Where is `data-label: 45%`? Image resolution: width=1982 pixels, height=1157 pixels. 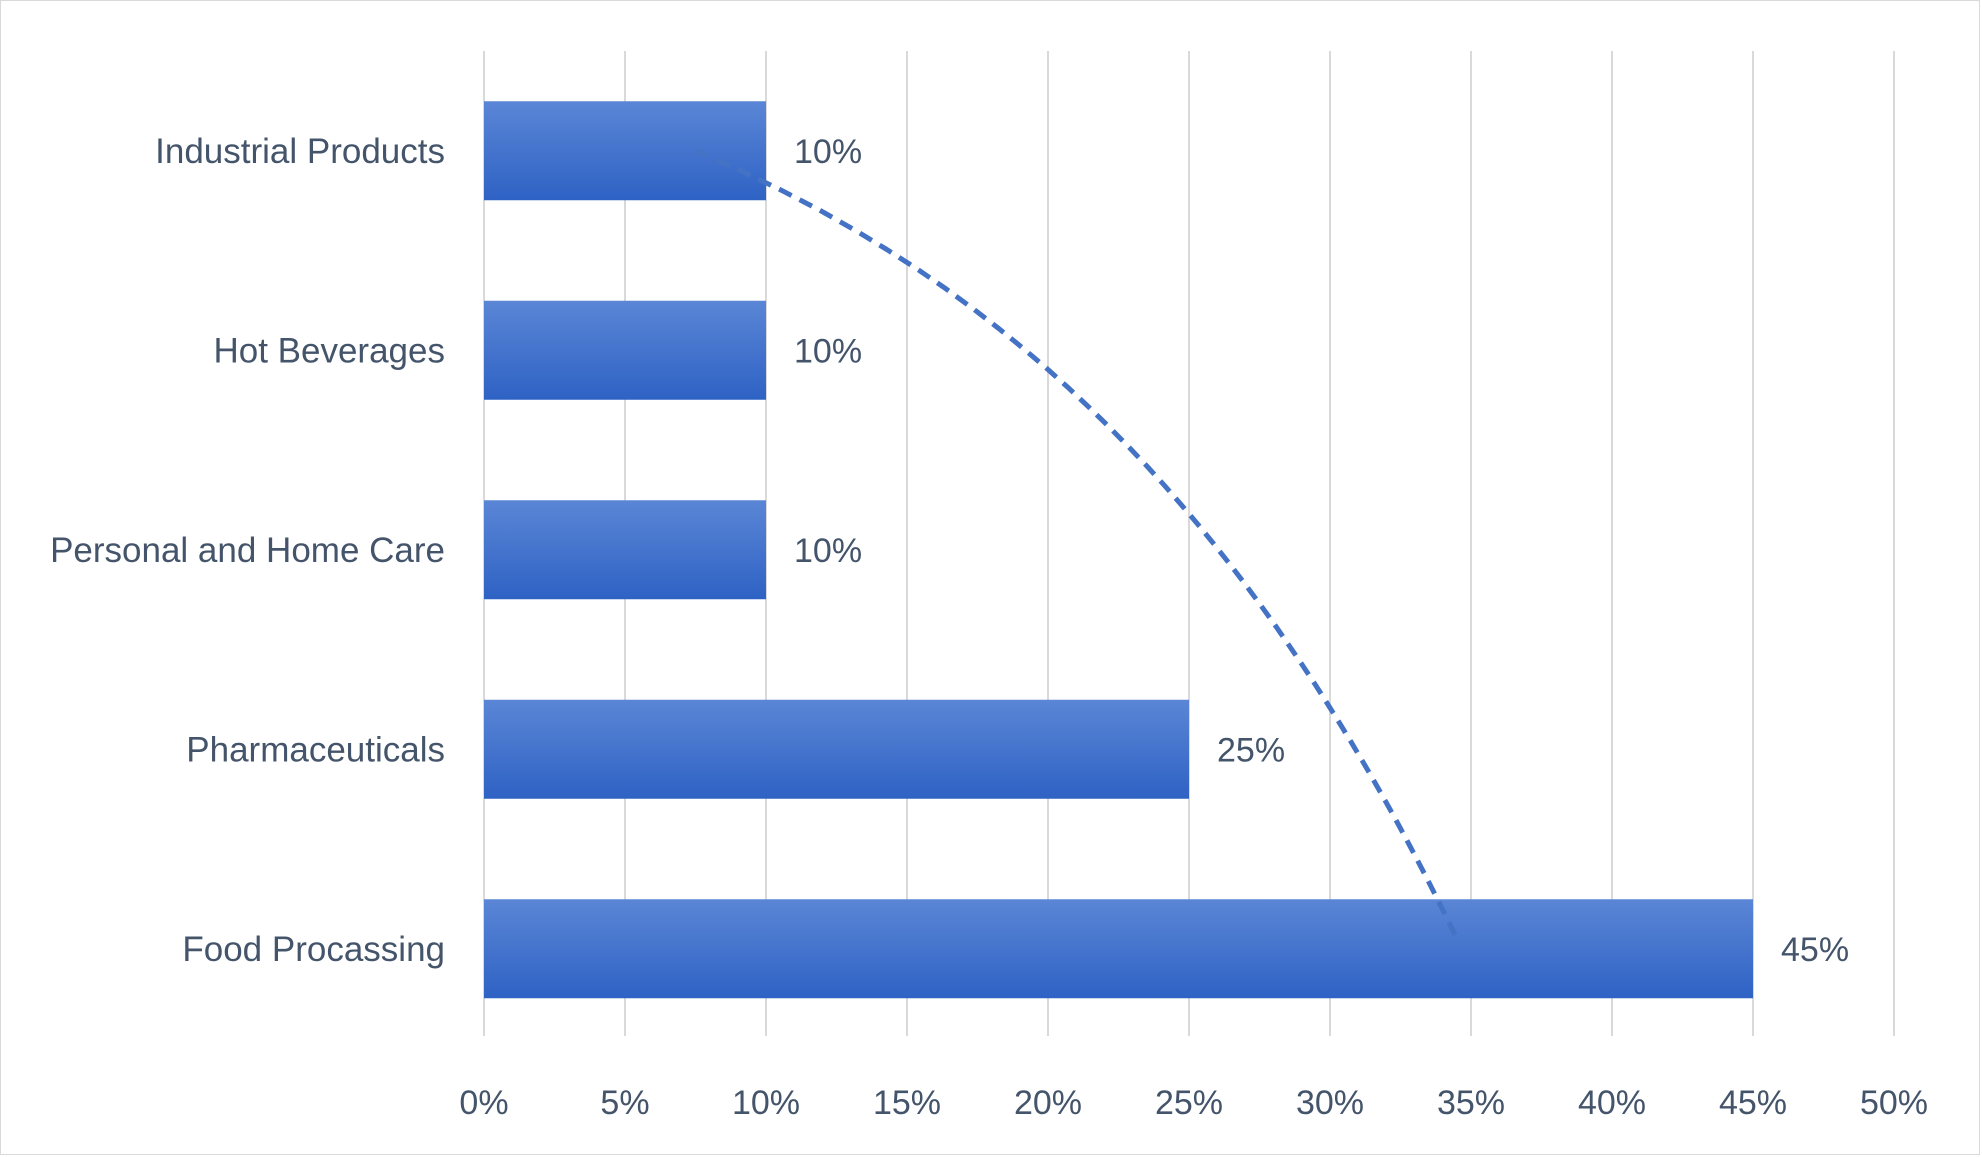 data-label: 45% is located at coordinates (1815, 950).